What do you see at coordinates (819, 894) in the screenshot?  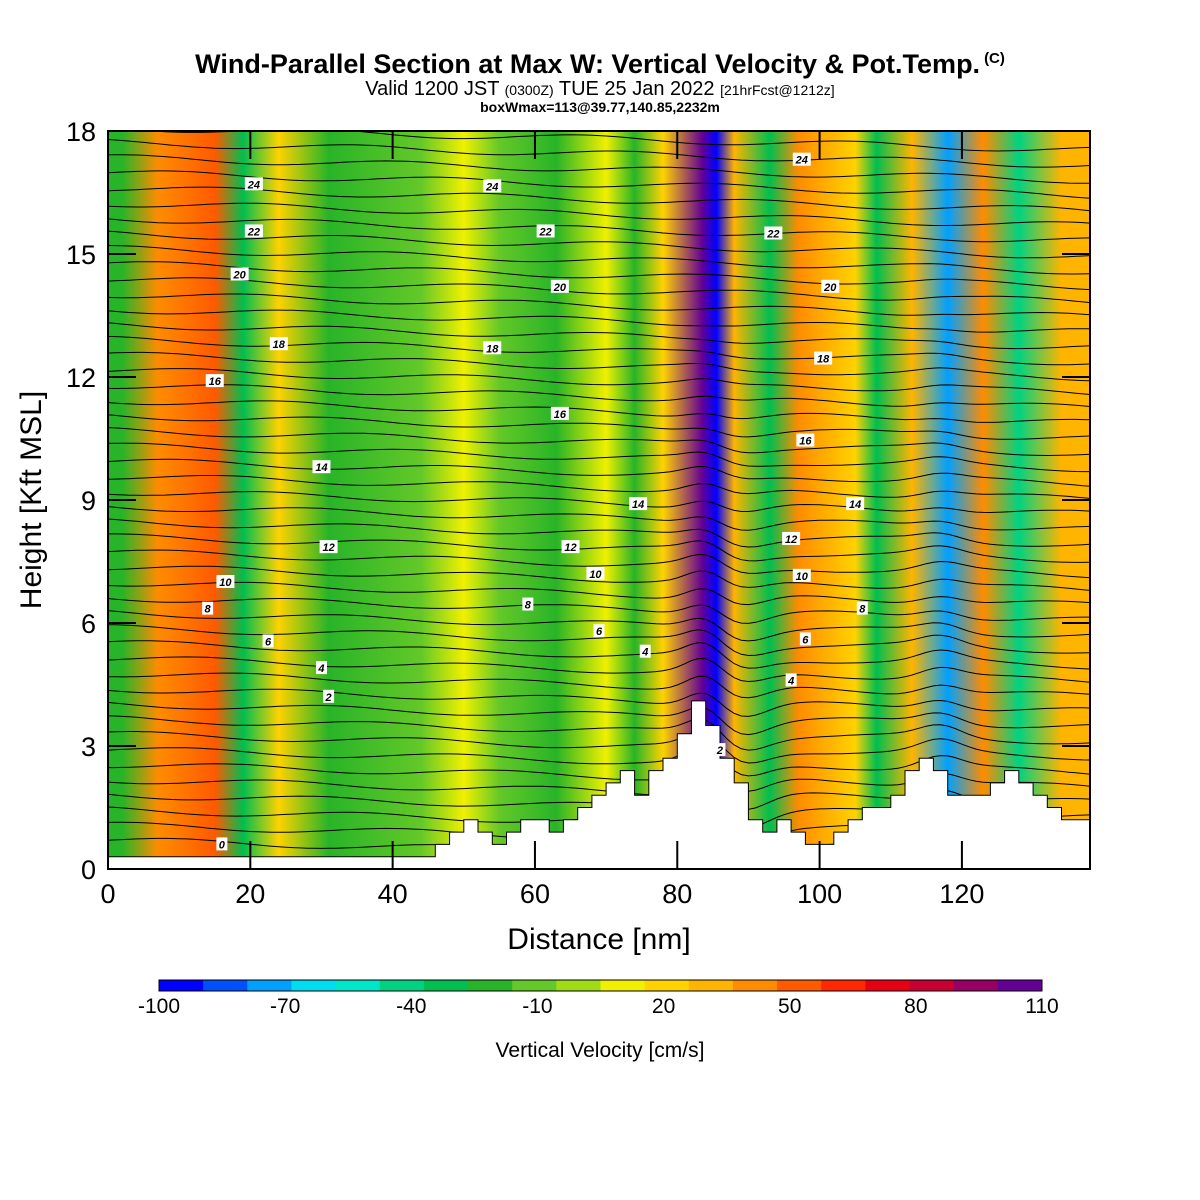 I see `x-tick-label: 100` at bounding box center [819, 894].